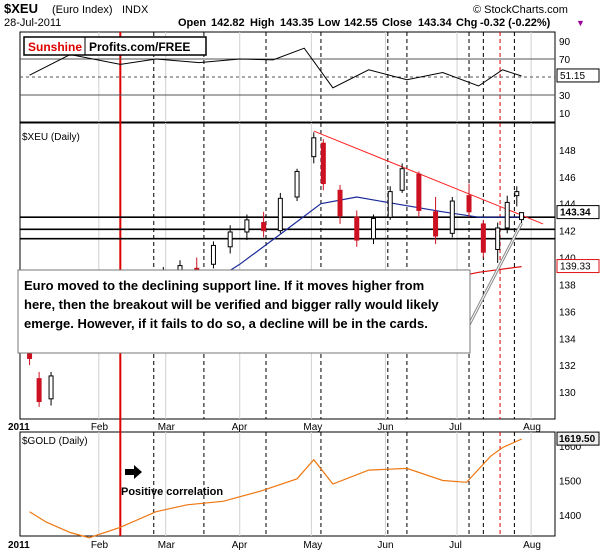 The image size is (602, 552). Describe the element at coordinates (567, 232) in the screenshot. I see `price-y-tick-label: 142` at that location.